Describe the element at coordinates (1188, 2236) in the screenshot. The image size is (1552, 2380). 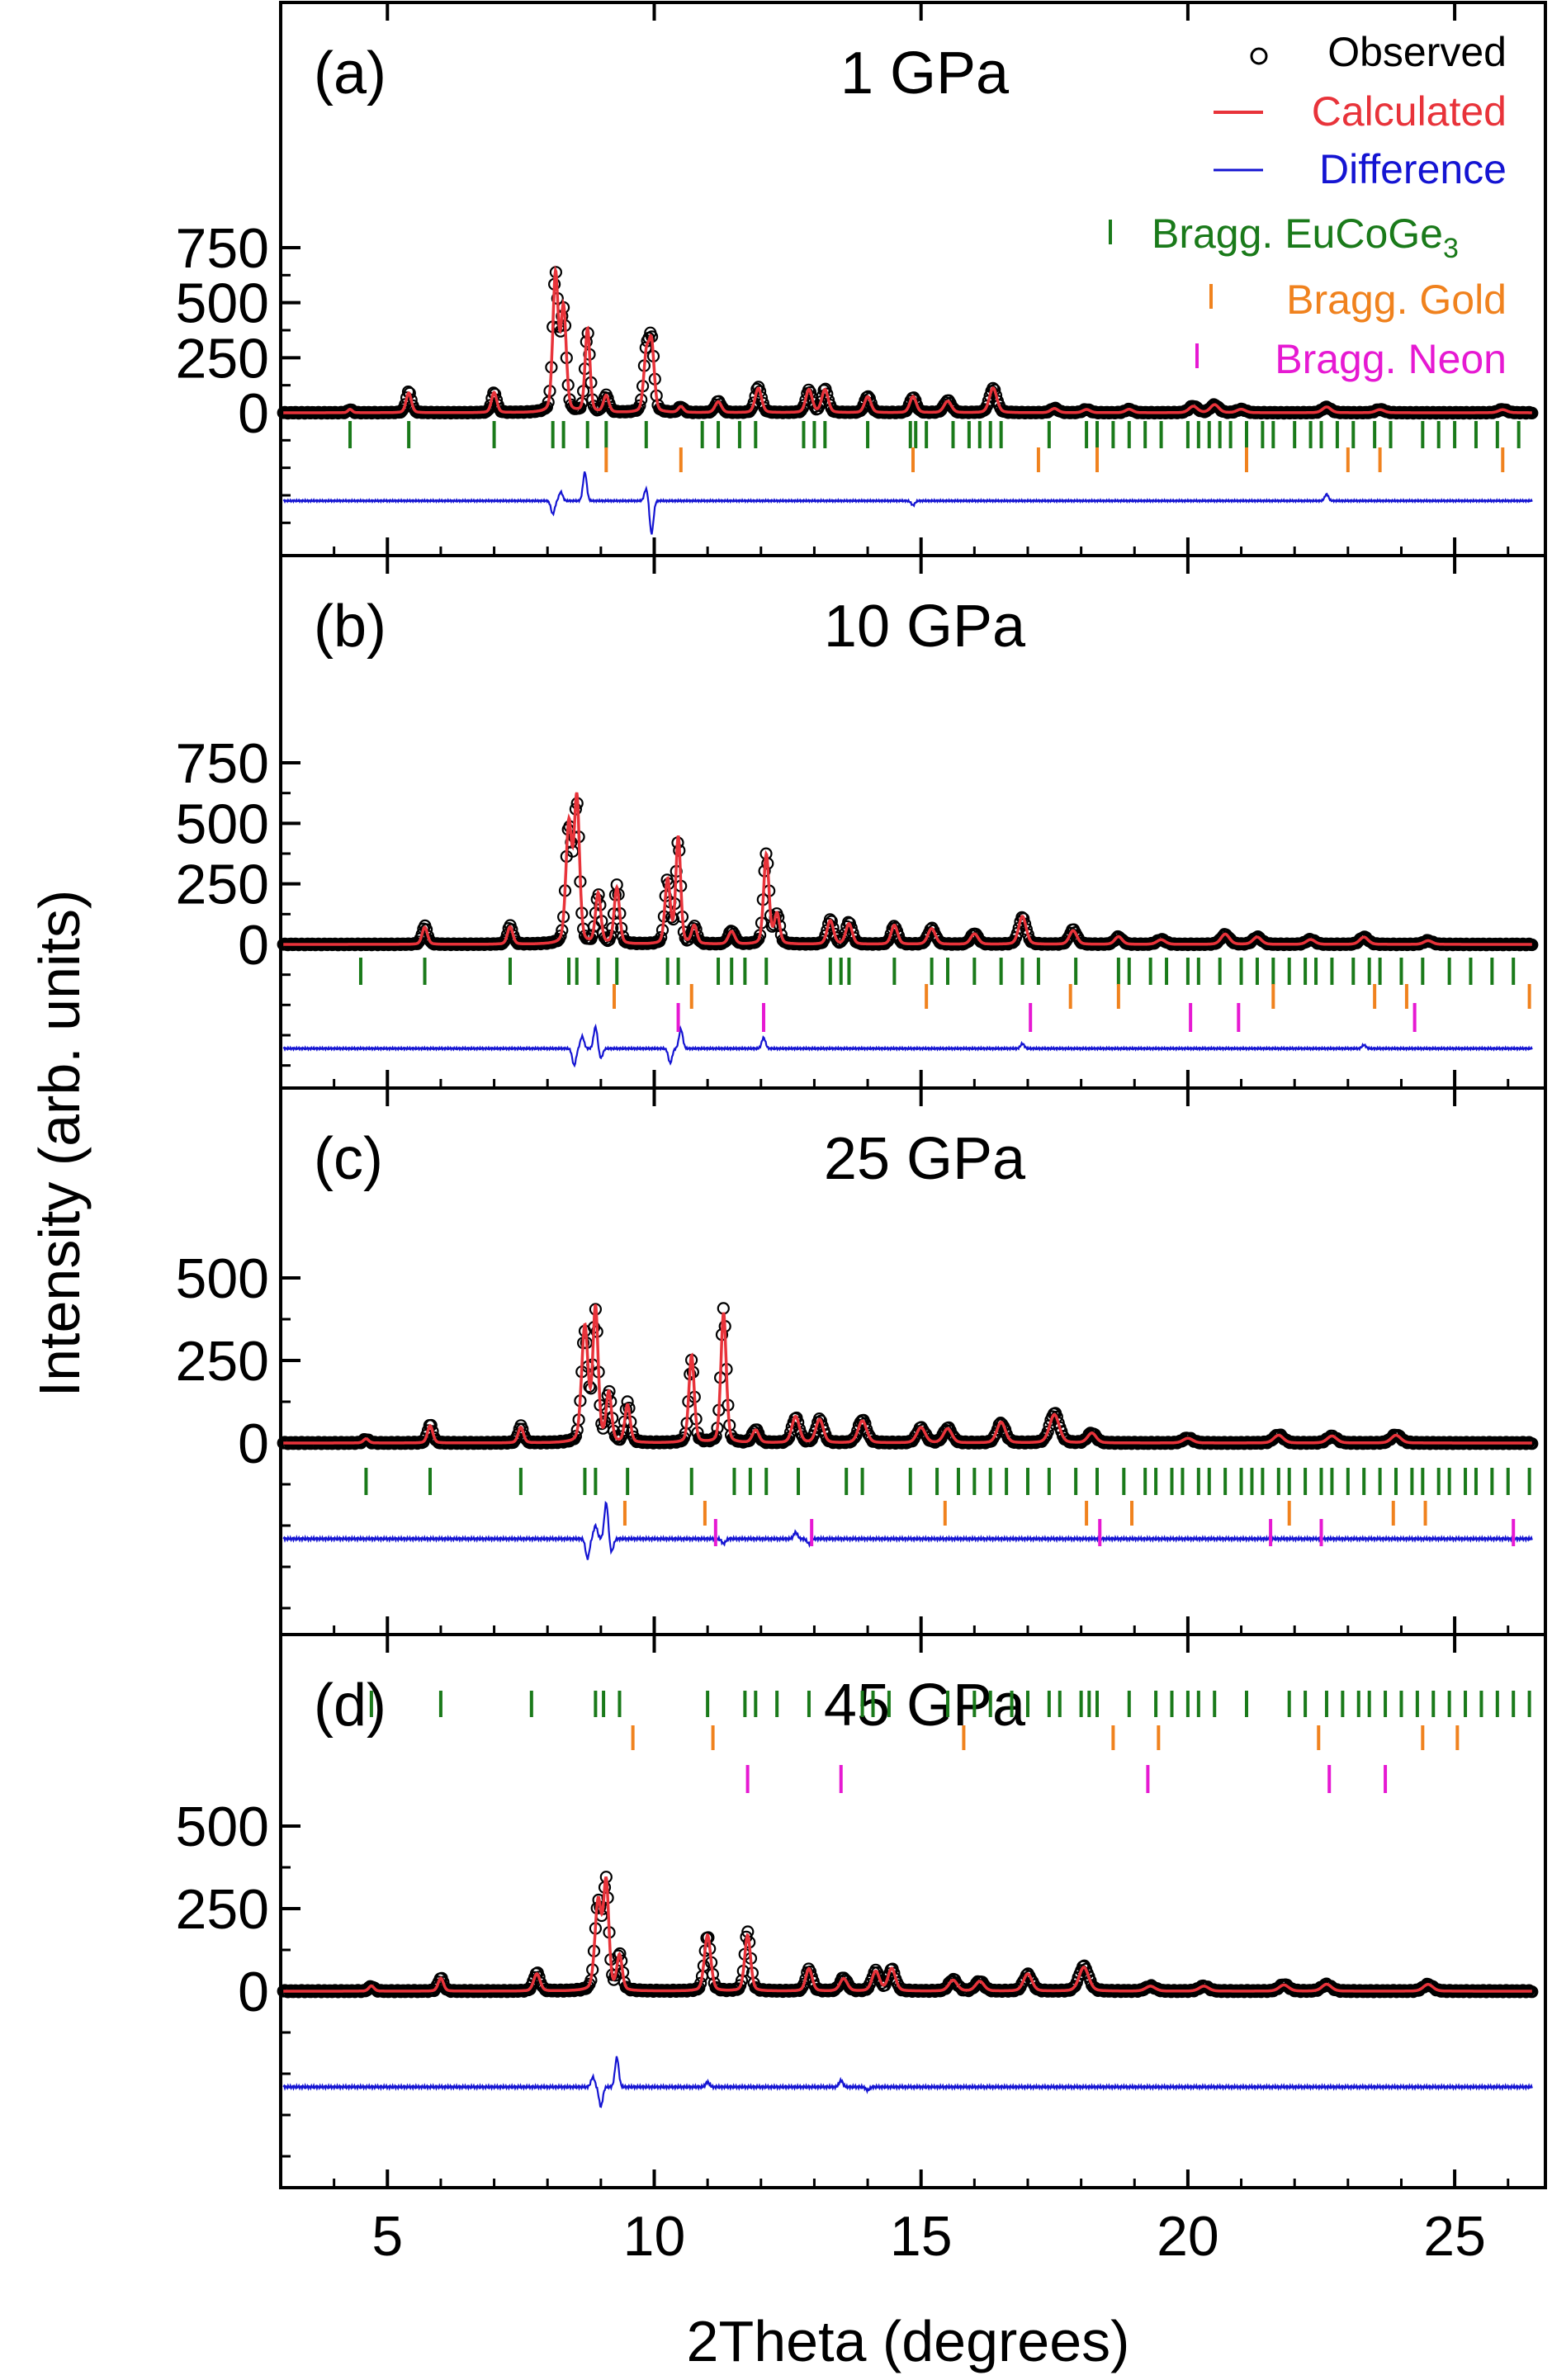
I see `x-tick-label: 20` at that location.